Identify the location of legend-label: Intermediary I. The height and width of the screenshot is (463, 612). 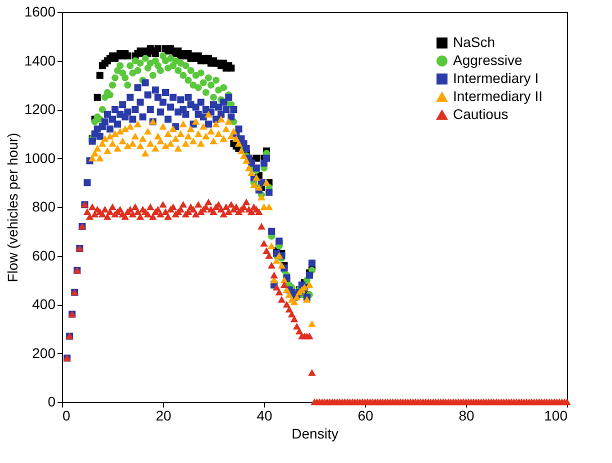
(496, 78).